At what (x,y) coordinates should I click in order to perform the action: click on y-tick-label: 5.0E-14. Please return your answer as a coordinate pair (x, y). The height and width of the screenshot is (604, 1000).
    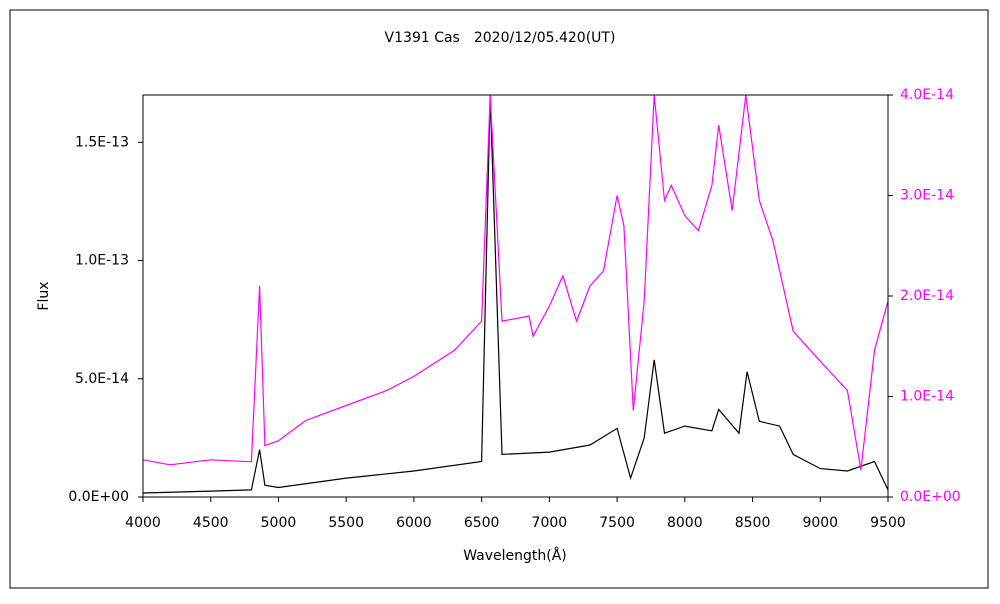
    Looking at the image, I should click on (102, 379).